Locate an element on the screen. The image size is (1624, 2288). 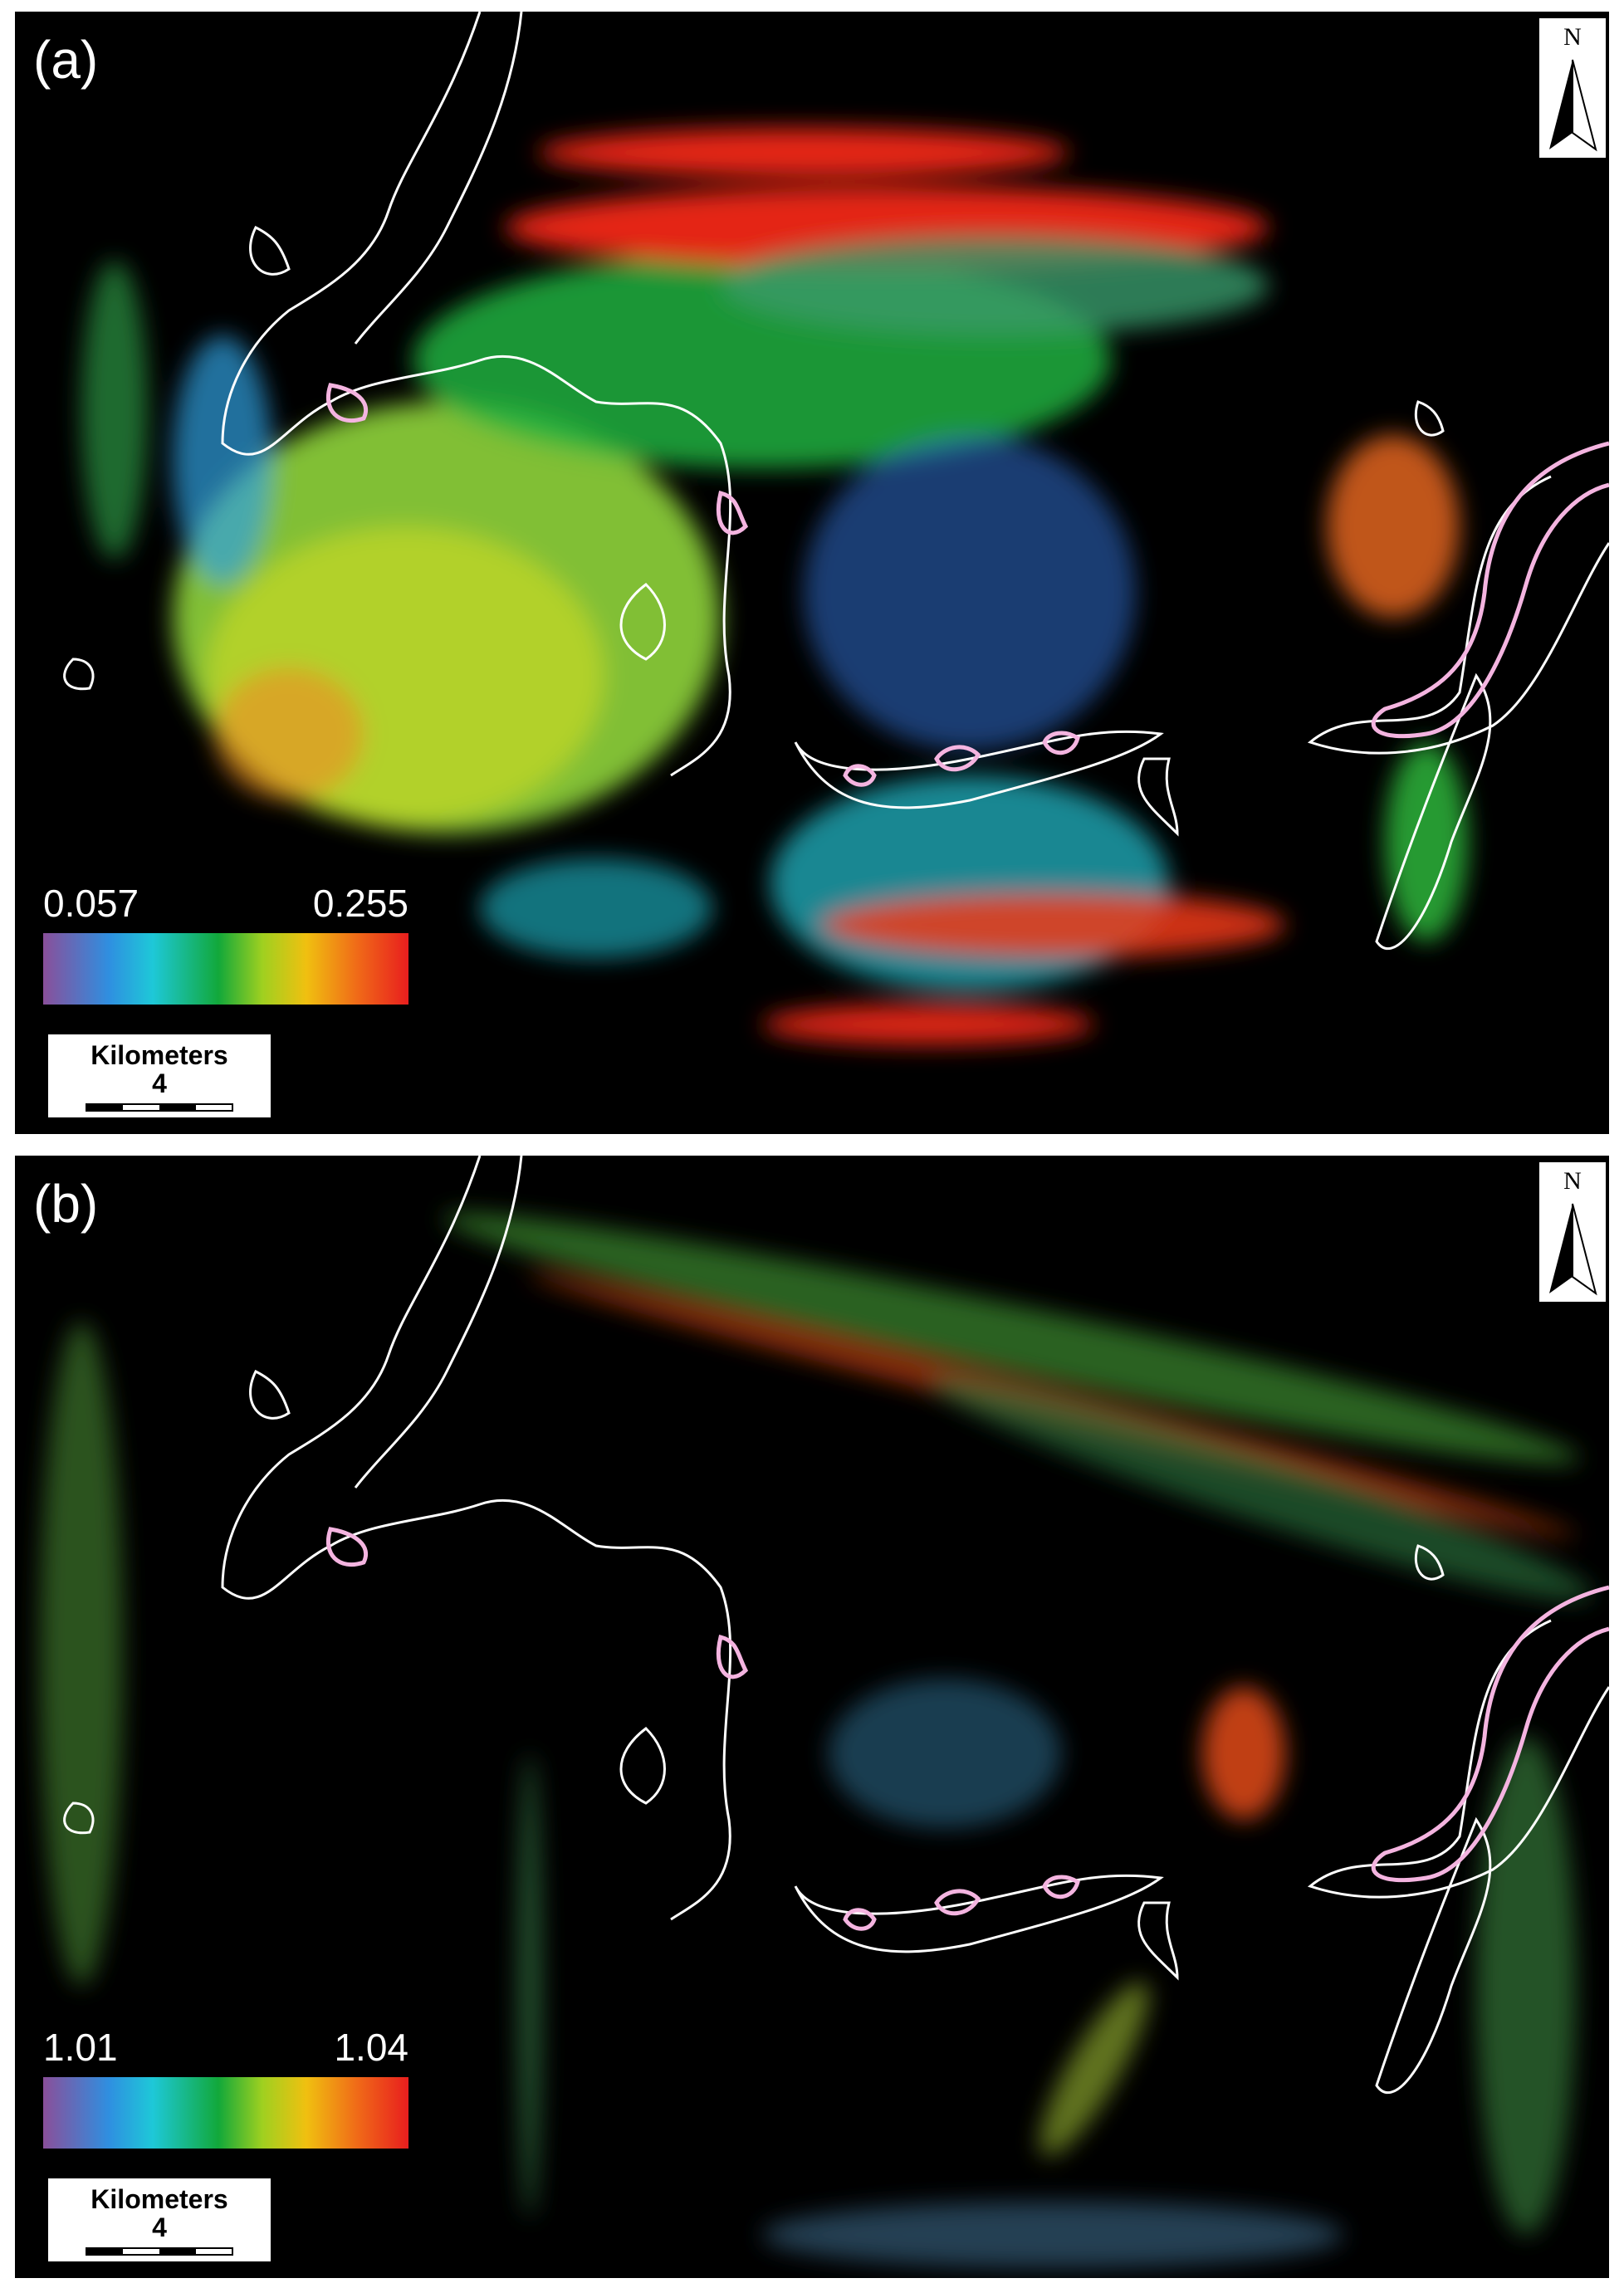
legend-min-label: 1.01 is located at coordinates (80, 2048).